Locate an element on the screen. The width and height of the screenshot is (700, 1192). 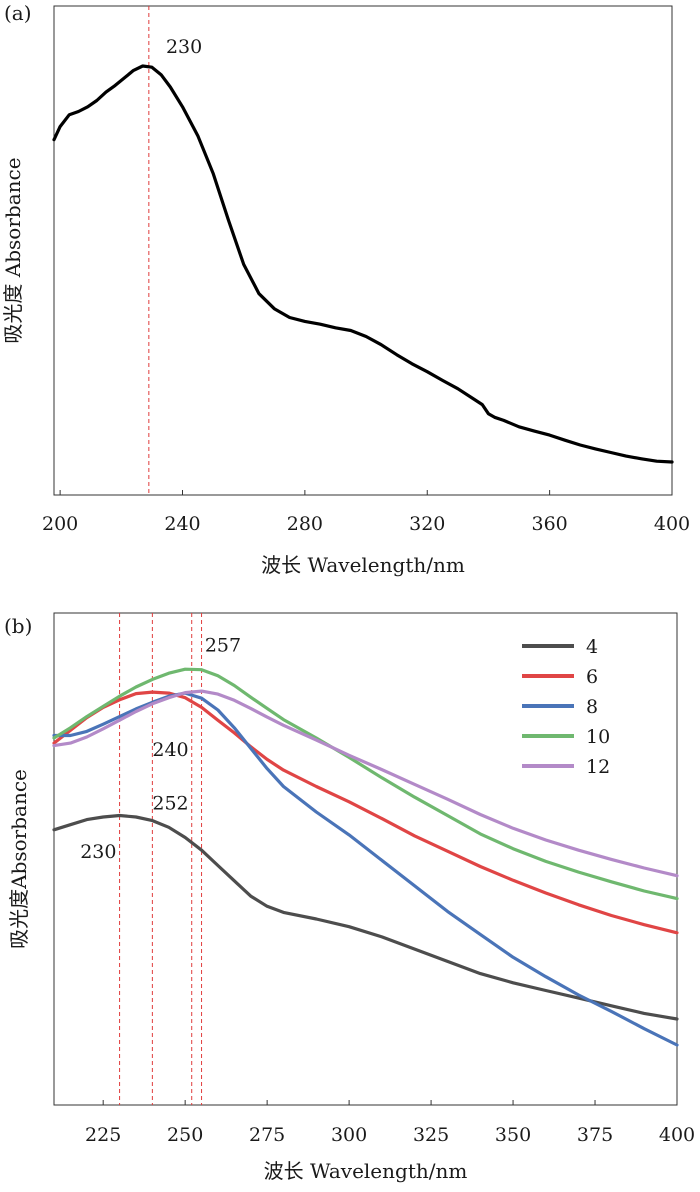
x-tick-label: 300 is located at coordinates (349, 1135).